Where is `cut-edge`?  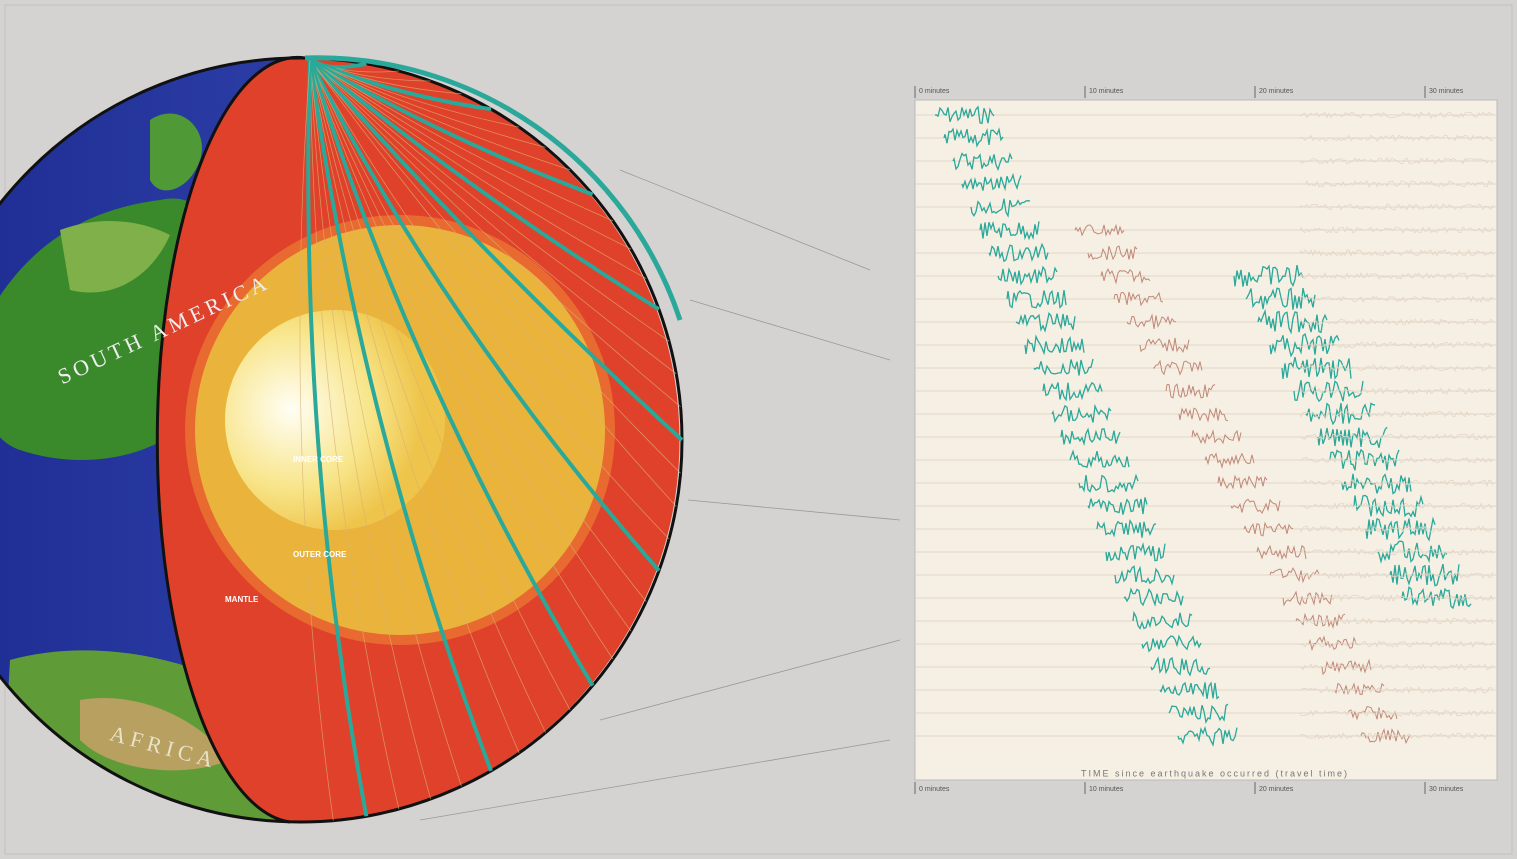
cut-edge is located at coordinates (230, 439).